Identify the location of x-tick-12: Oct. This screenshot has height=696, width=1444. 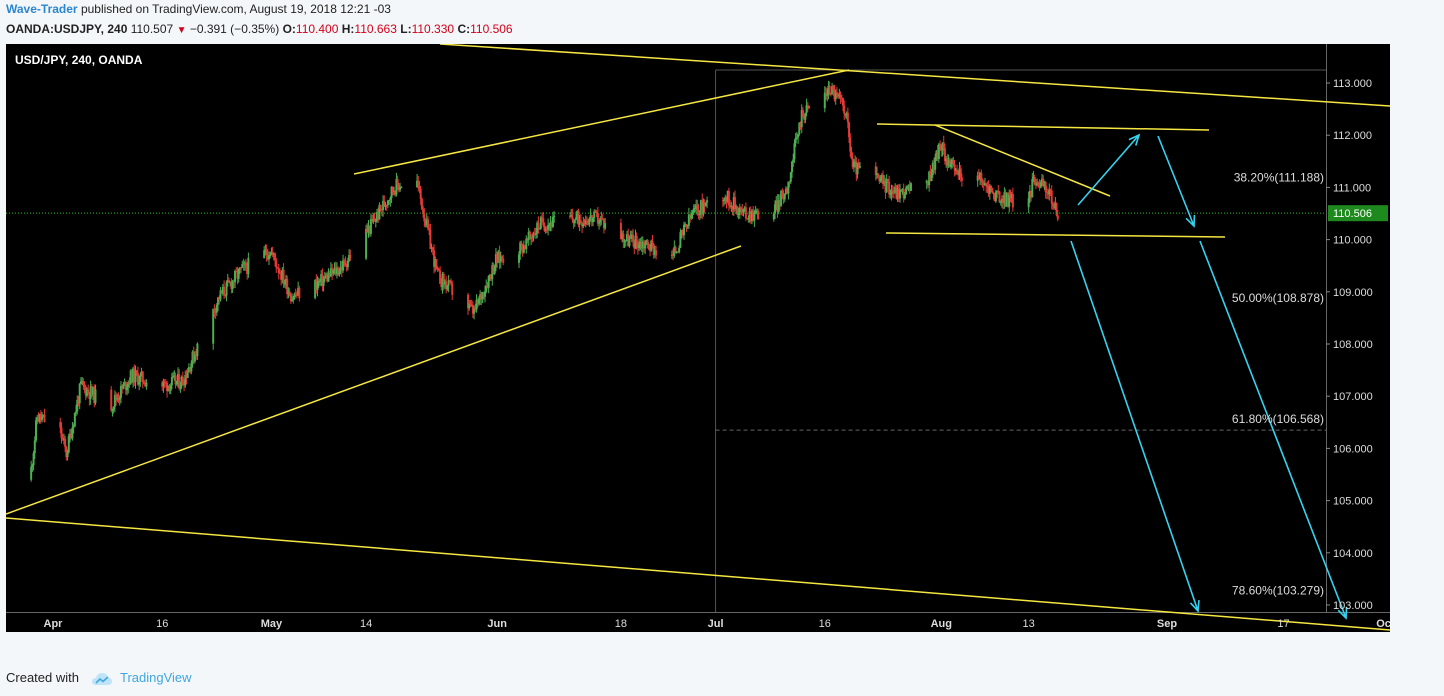
(1383, 624).